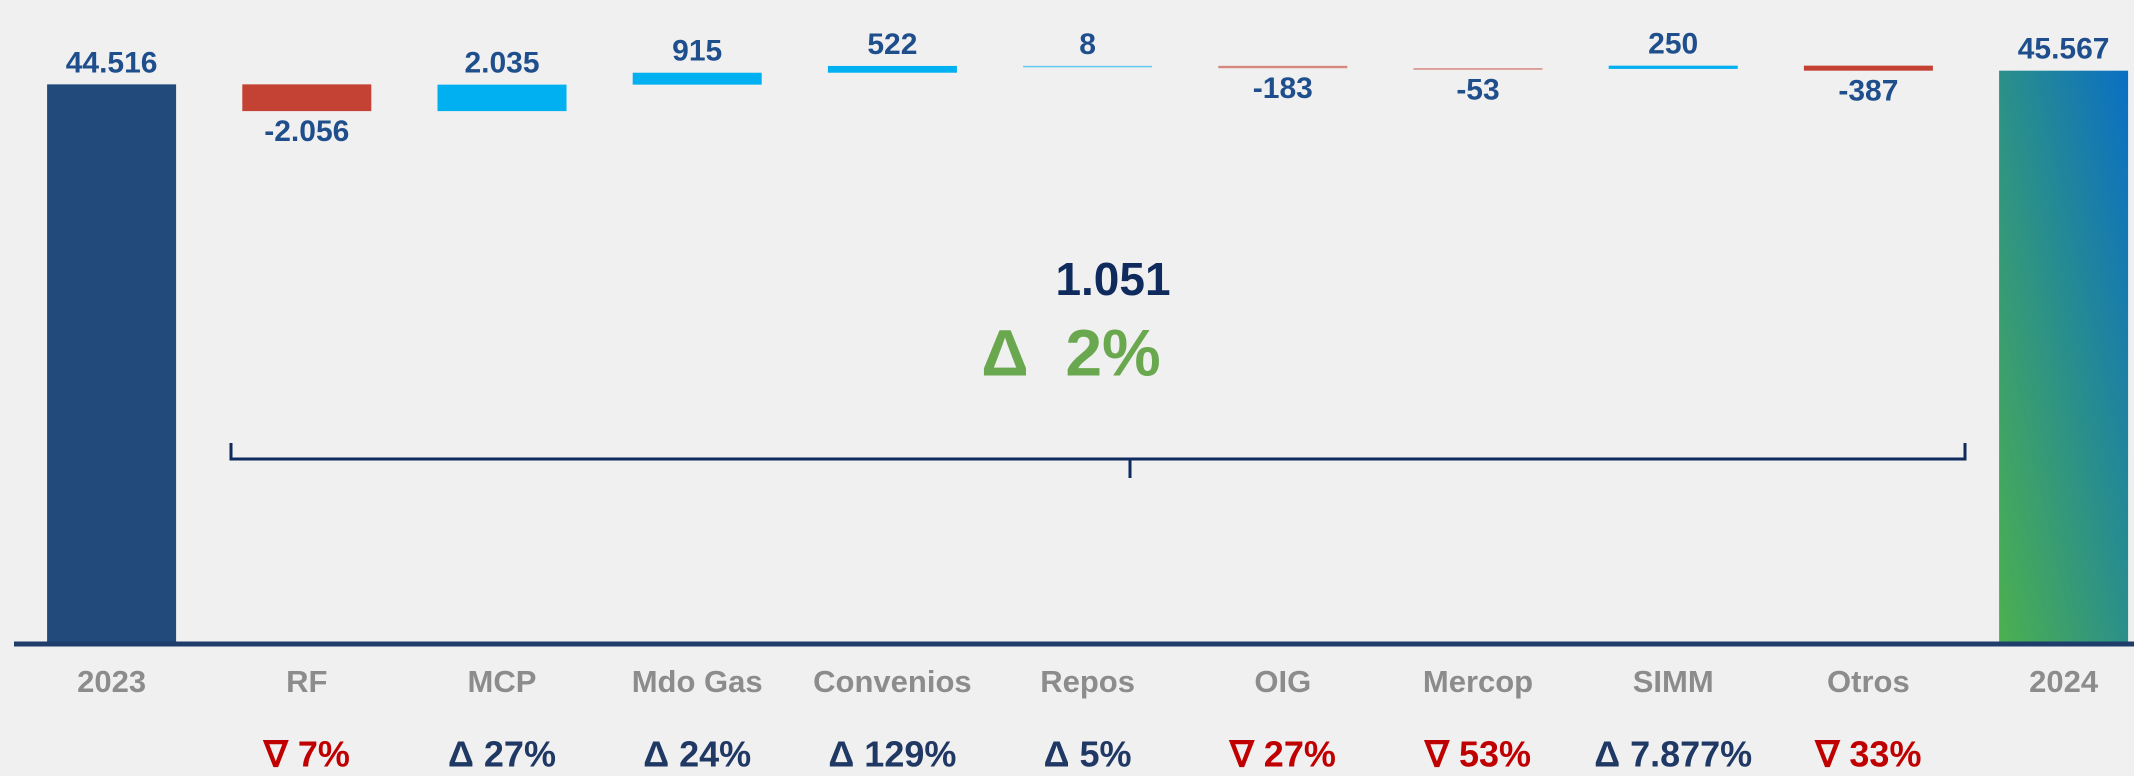 Image resolution: width=2134 pixels, height=776 pixels. Describe the element at coordinates (1867, 754) in the screenshot. I see `change-label: ∇ 33%` at that location.